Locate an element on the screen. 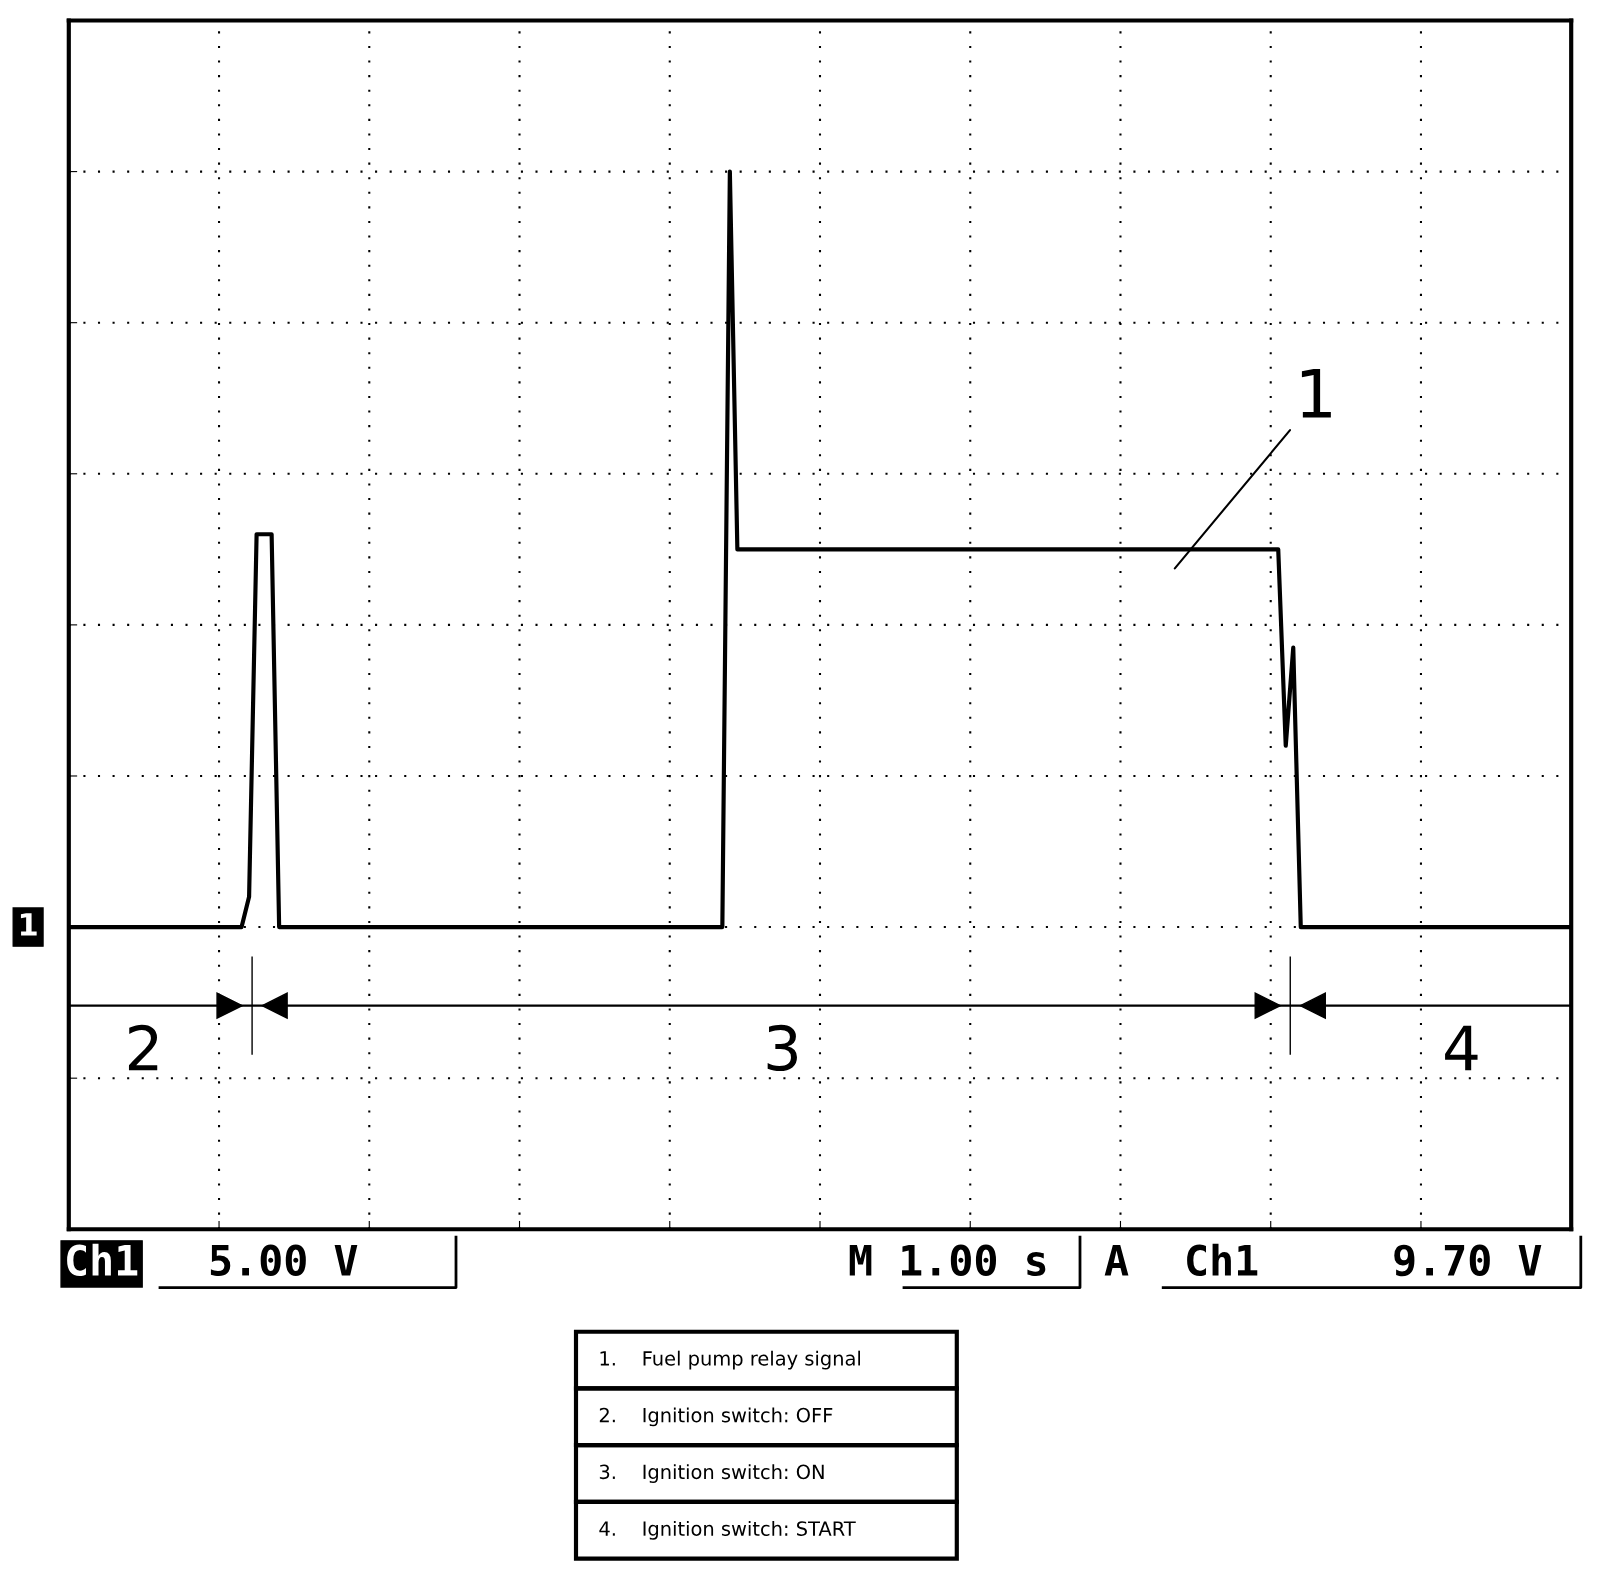 This screenshot has width=1600, height=1576. text: 3. Ignition switch: ON is located at coordinates (711, 1473).